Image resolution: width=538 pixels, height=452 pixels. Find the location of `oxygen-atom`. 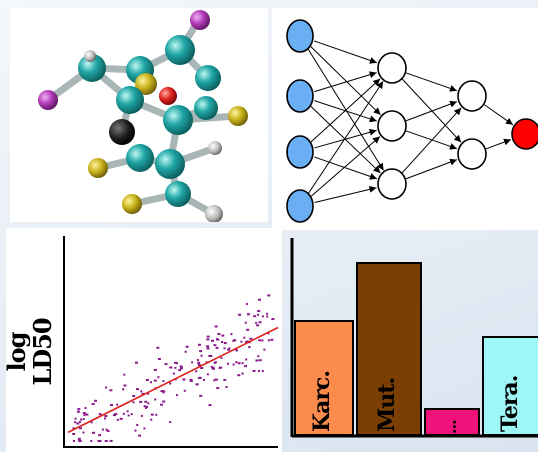

oxygen-atom is located at coordinates (168, 96).